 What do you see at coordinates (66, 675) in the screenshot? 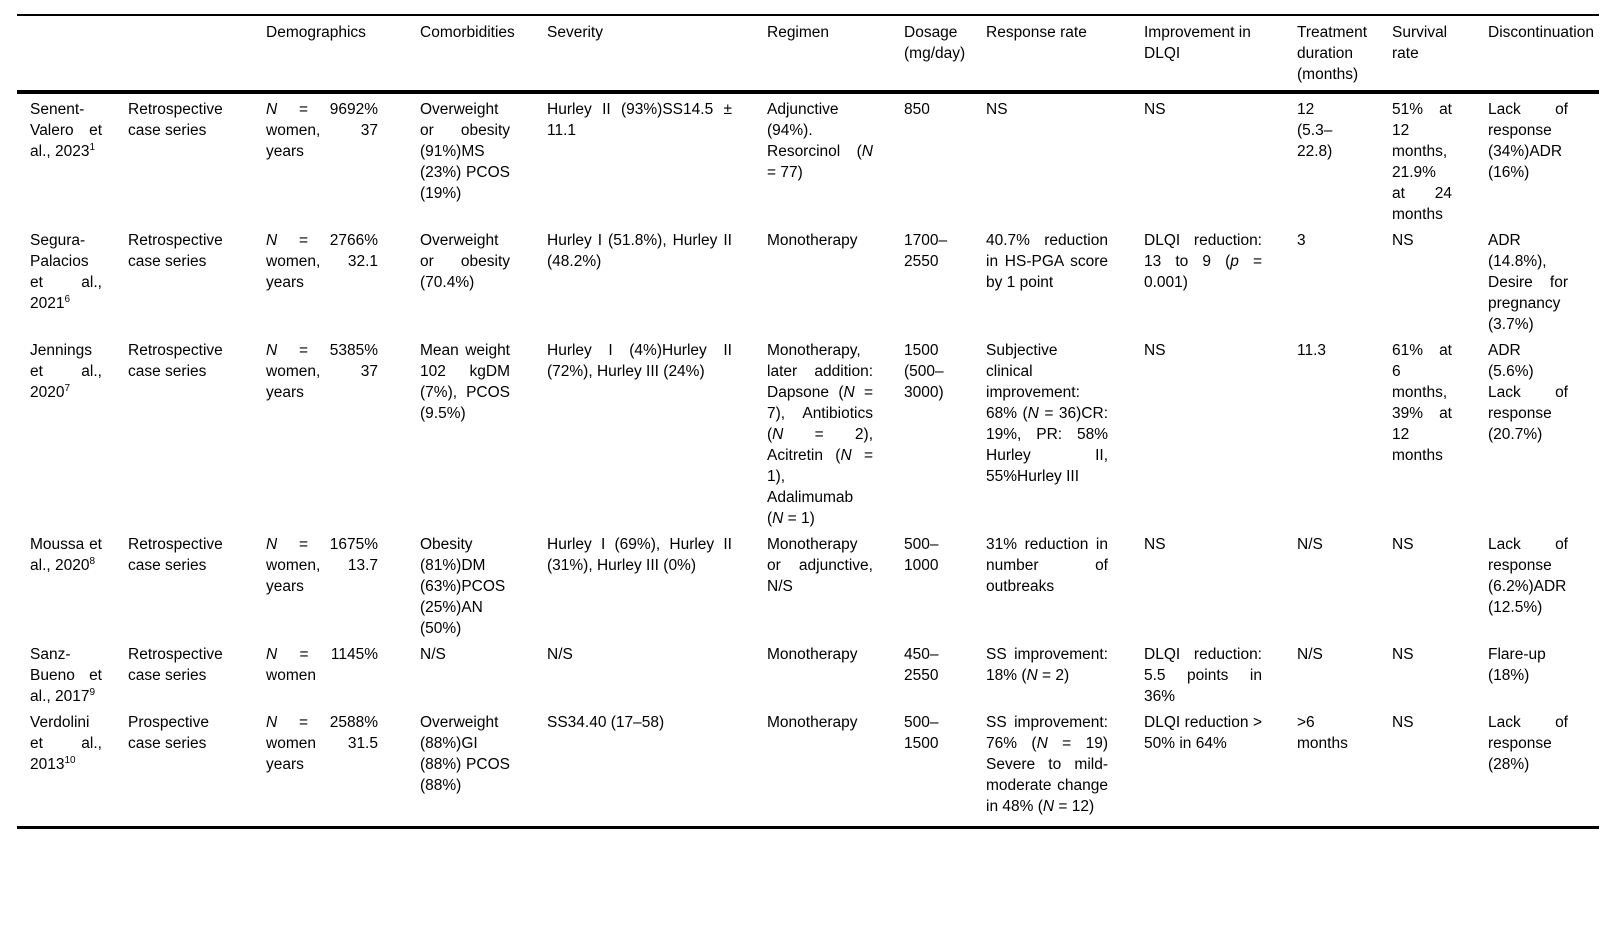
I see `study-citation: Sanz-Bueno et al., 2017` at bounding box center [66, 675].